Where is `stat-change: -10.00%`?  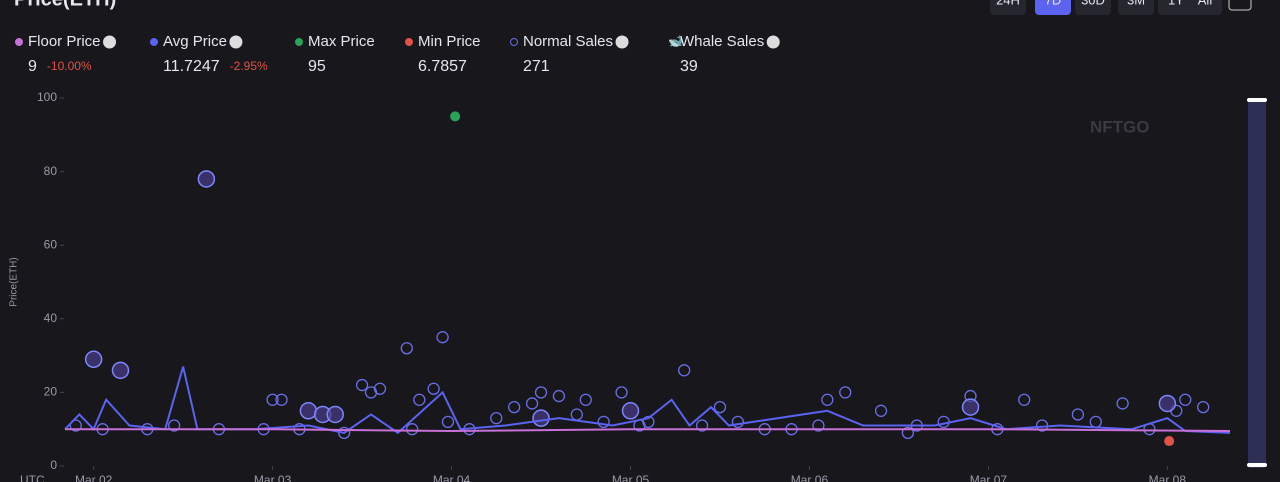
stat-change: -10.00% is located at coordinates (69, 66).